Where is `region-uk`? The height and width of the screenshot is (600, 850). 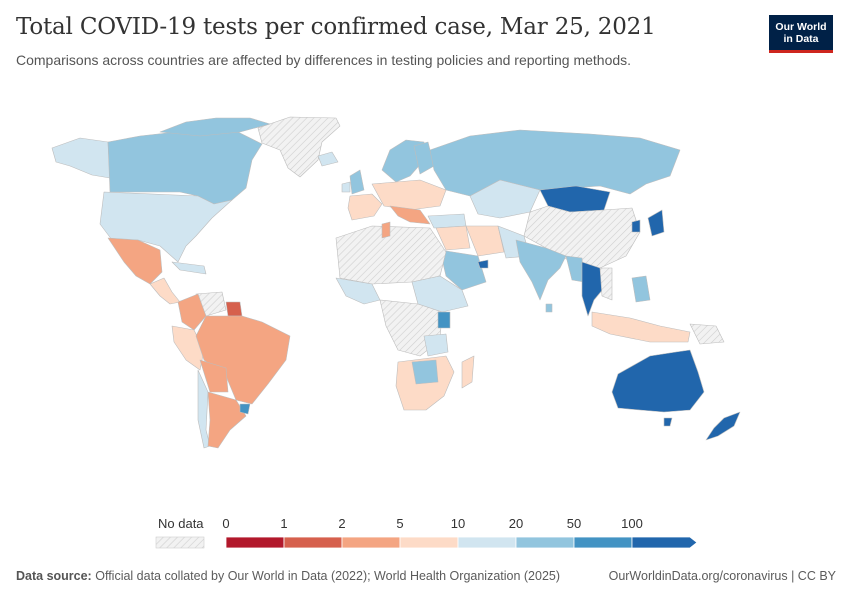 region-uk is located at coordinates (357, 182).